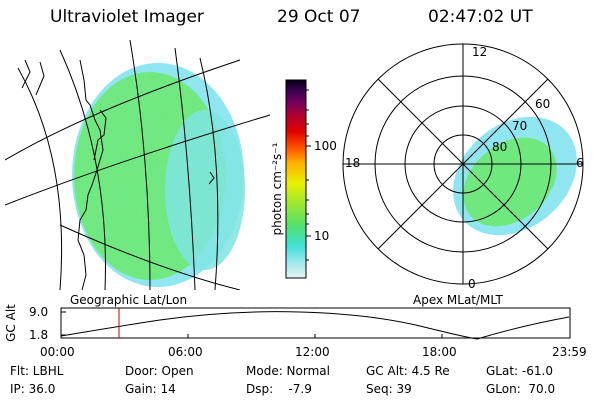 The width and height of the screenshot is (600, 400). Describe the element at coordinates (11, 323) in the screenshot. I see `altitude-axis-label: GC Alt` at that location.